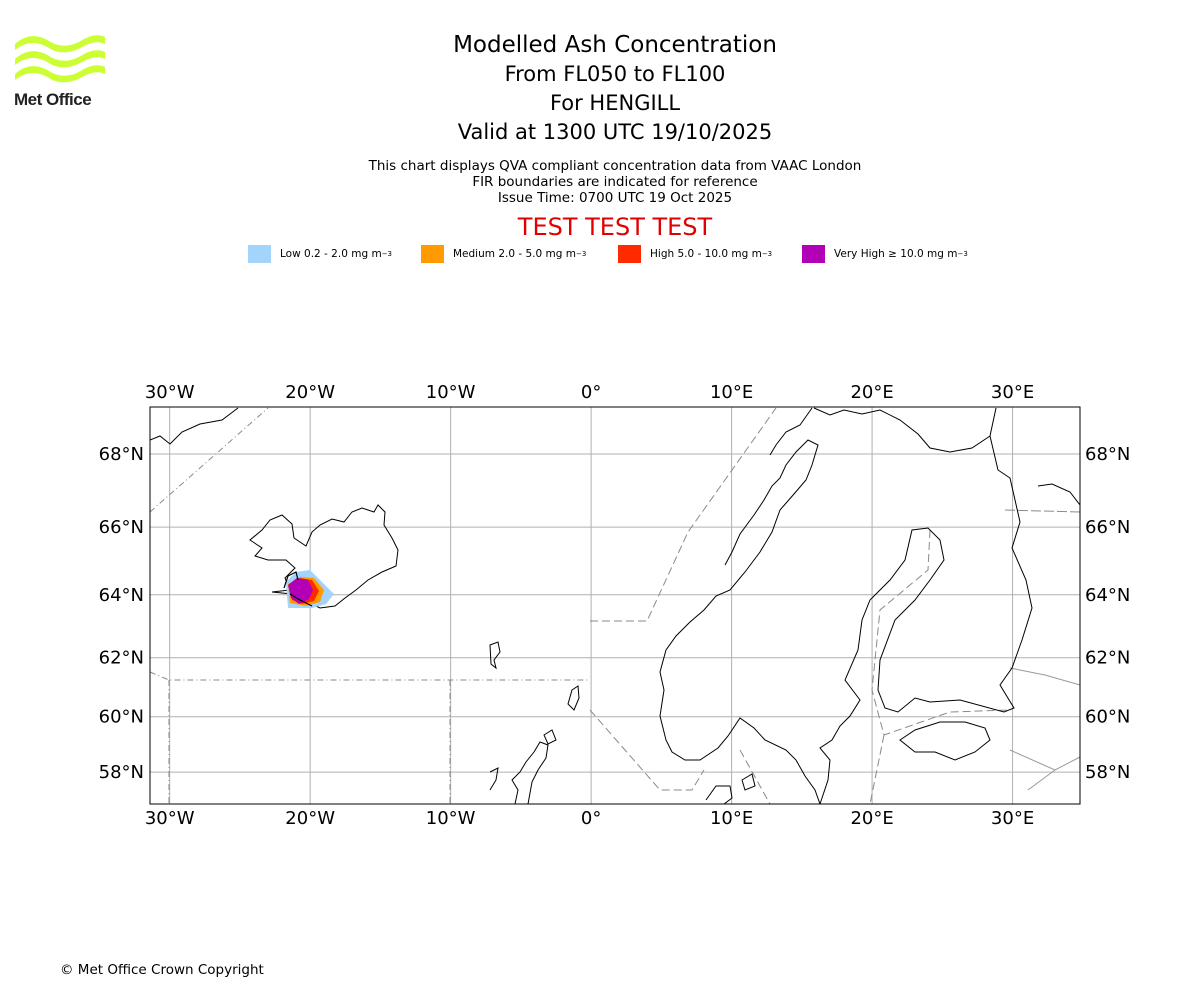  What do you see at coordinates (615, 45) in the screenshot?
I see `chart-title: Modelled Ash Concentration` at bounding box center [615, 45].